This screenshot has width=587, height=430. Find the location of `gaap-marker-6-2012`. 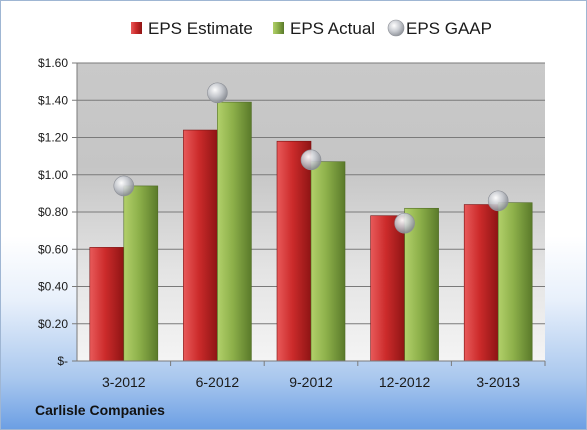

gaap-marker-6-2012 is located at coordinates (217, 93).